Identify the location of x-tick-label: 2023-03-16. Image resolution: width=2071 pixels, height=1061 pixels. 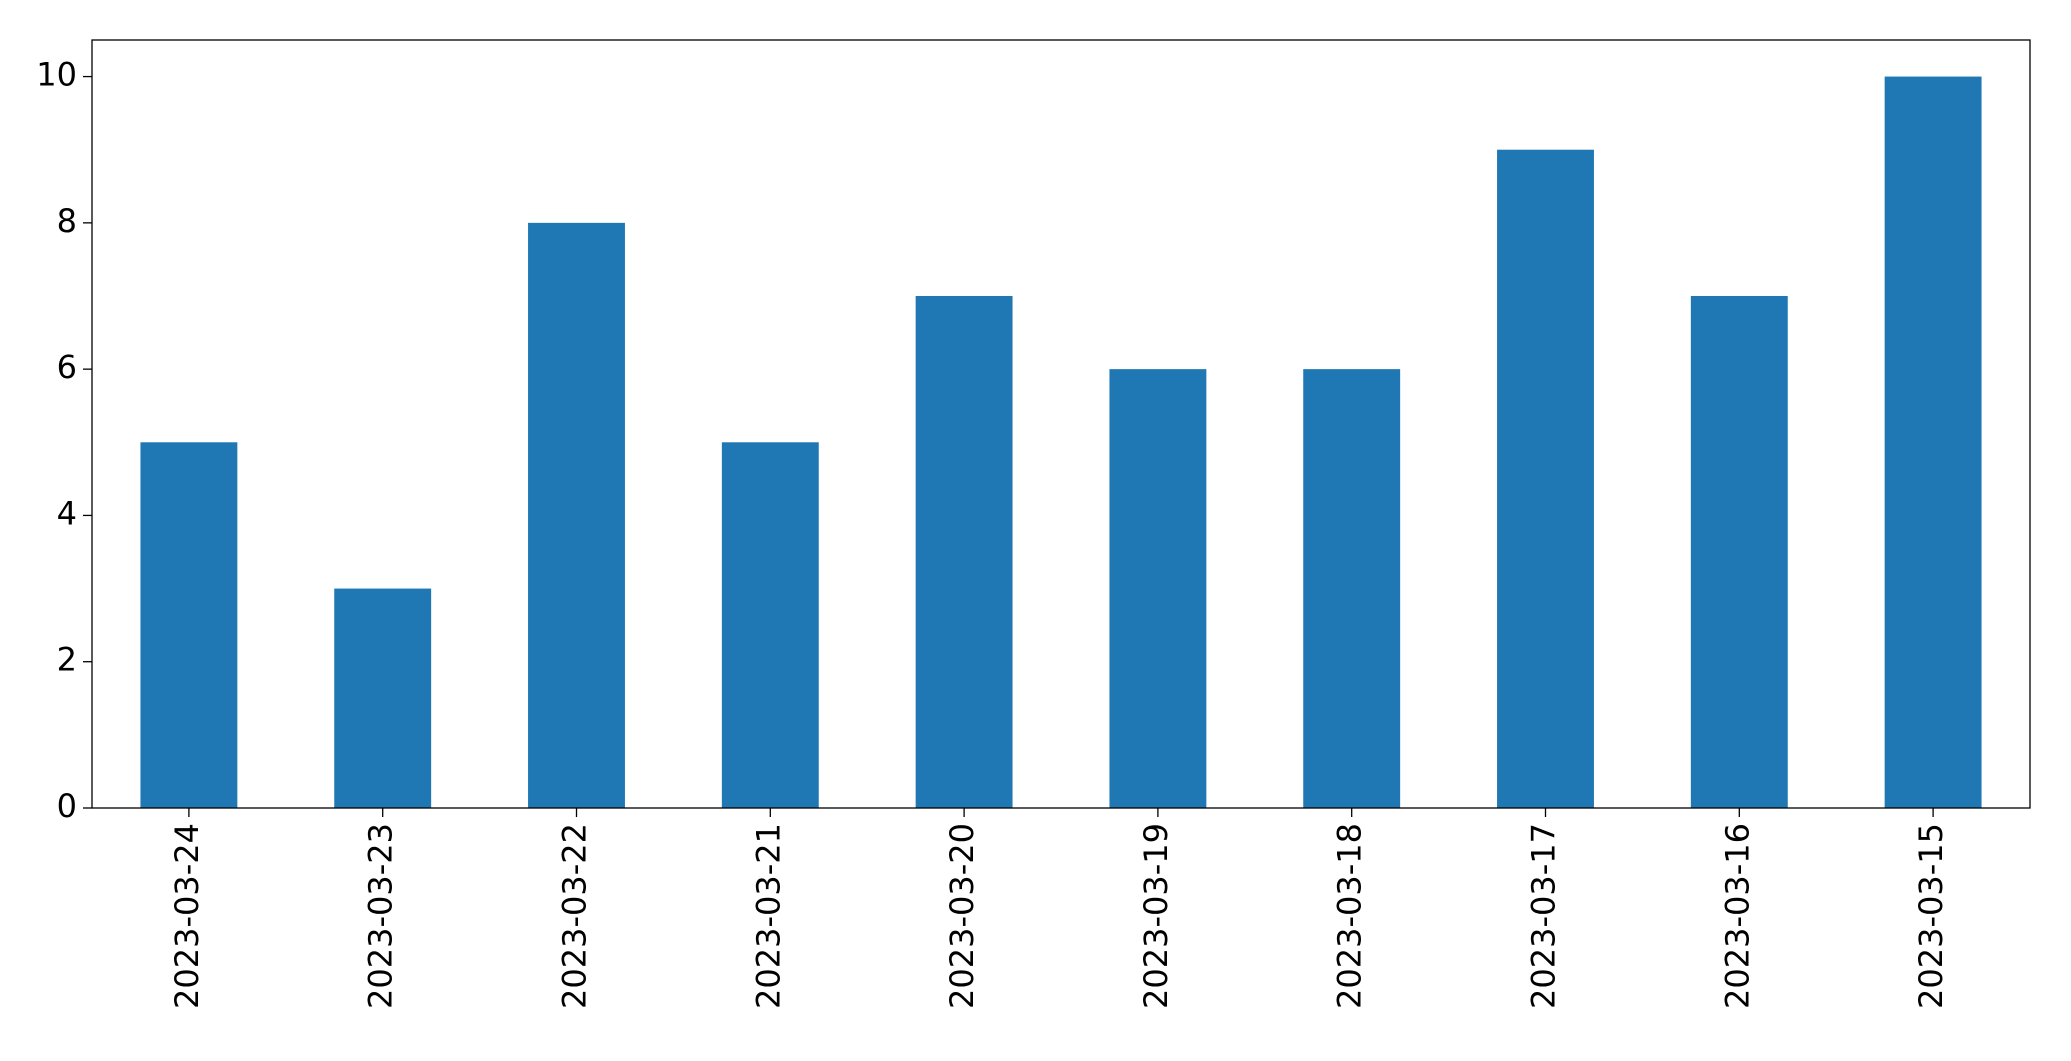
(1737, 916).